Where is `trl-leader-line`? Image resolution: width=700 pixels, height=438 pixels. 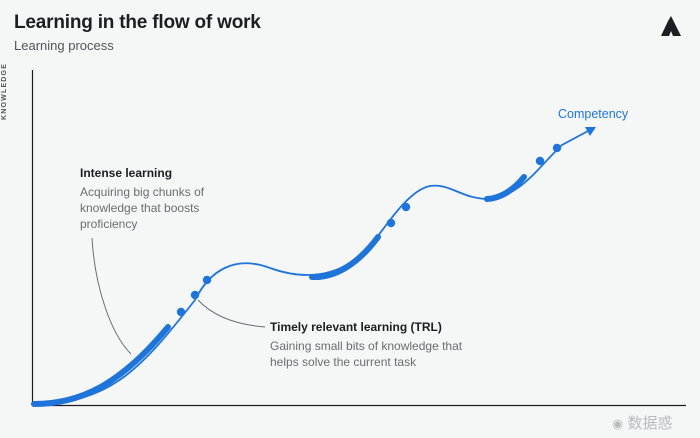 trl-leader-line is located at coordinates (231, 313).